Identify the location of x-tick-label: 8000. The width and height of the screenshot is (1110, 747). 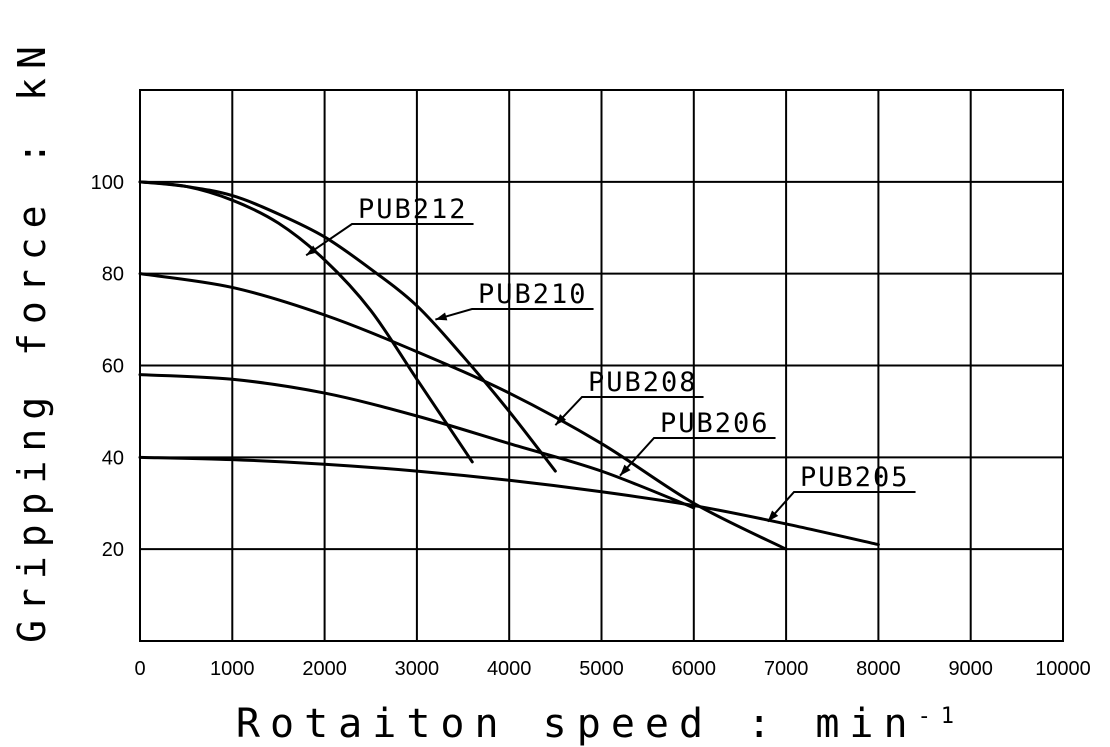
(878, 669).